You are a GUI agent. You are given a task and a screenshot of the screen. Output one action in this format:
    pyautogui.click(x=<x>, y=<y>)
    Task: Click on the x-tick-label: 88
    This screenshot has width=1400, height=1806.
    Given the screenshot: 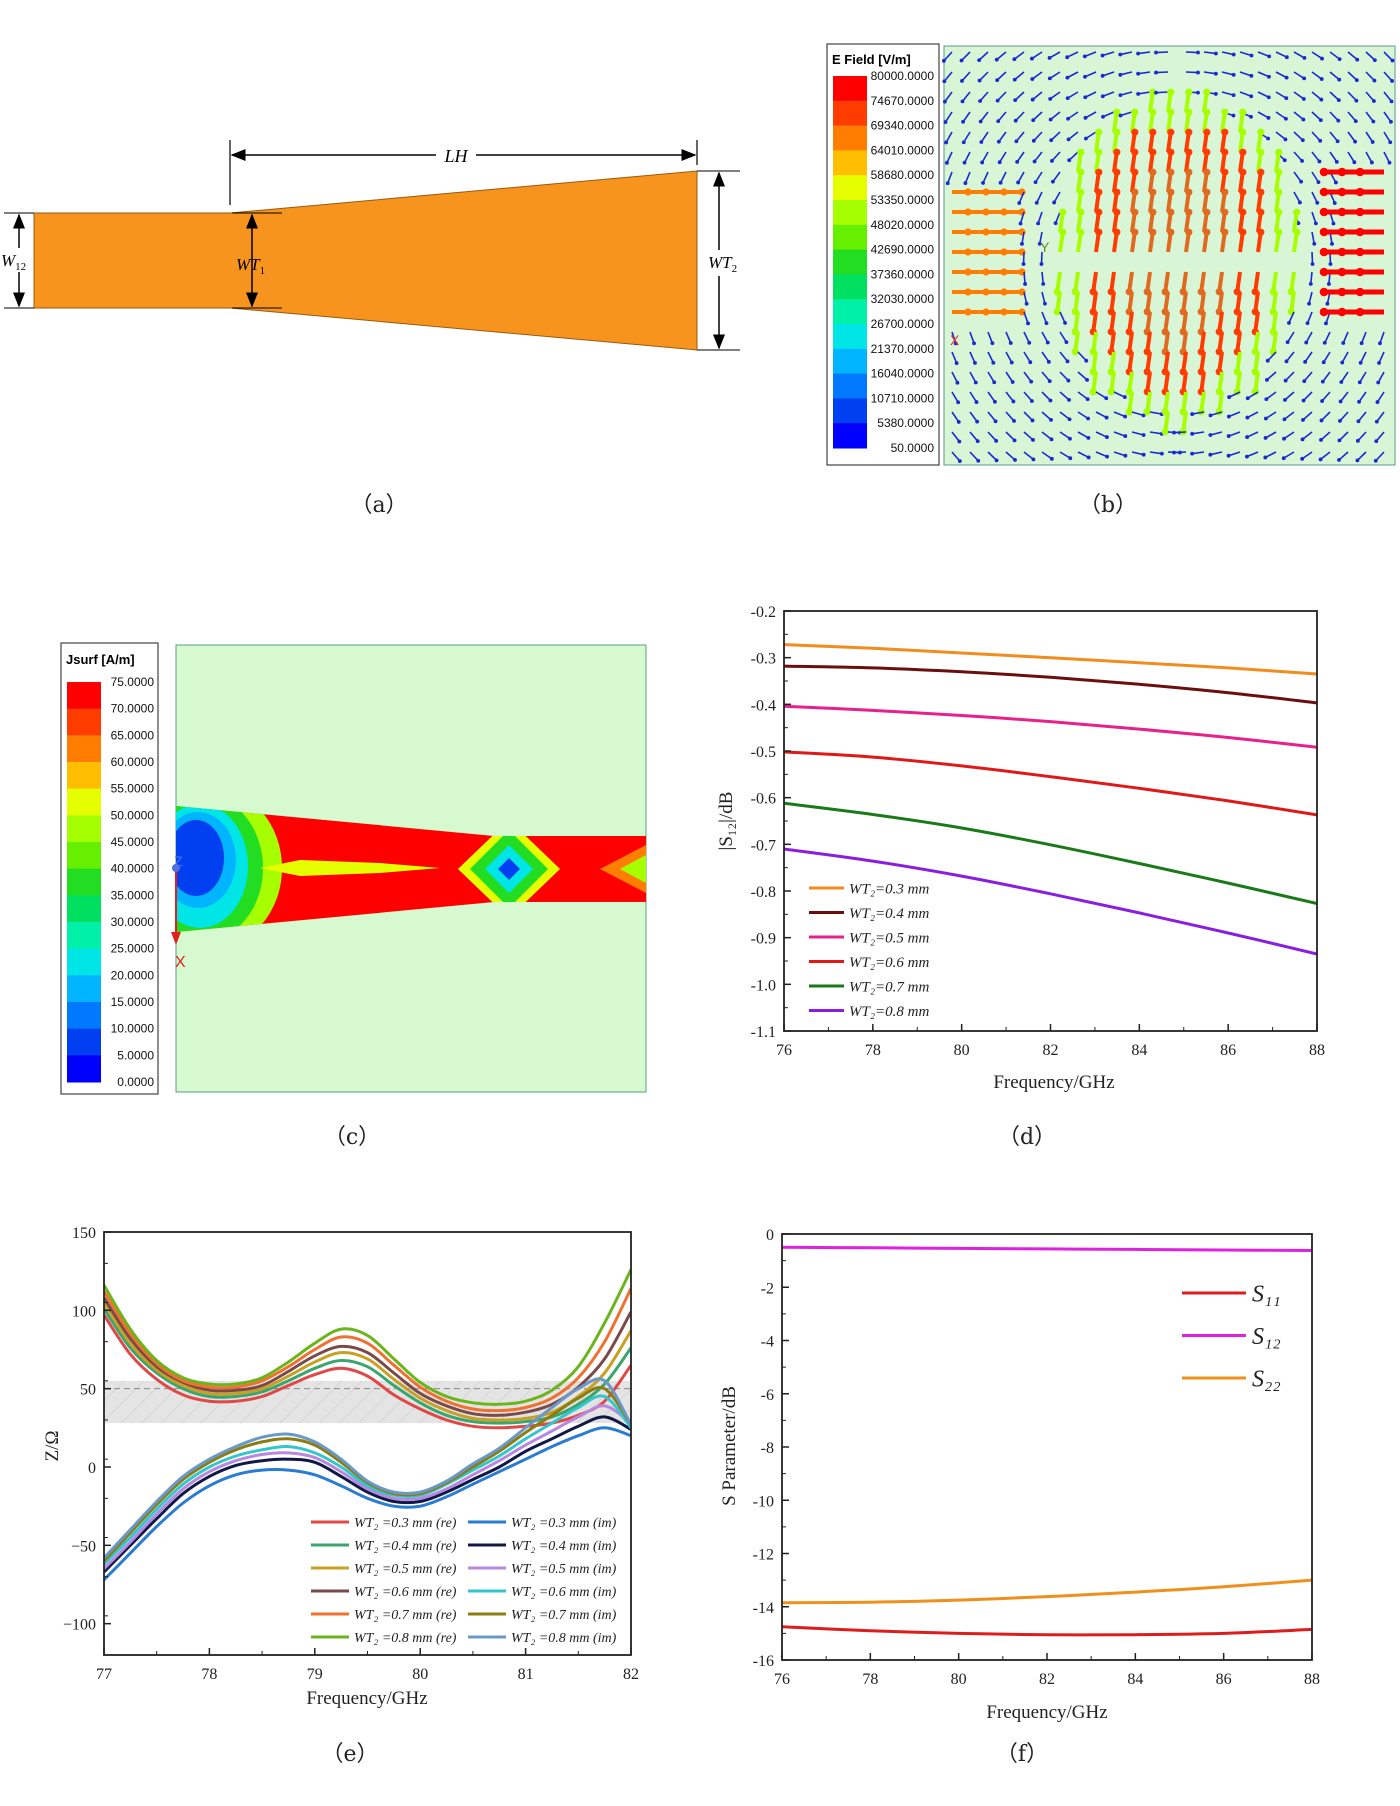 What is the action you would take?
    pyautogui.click(x=1312, y=1679)
    